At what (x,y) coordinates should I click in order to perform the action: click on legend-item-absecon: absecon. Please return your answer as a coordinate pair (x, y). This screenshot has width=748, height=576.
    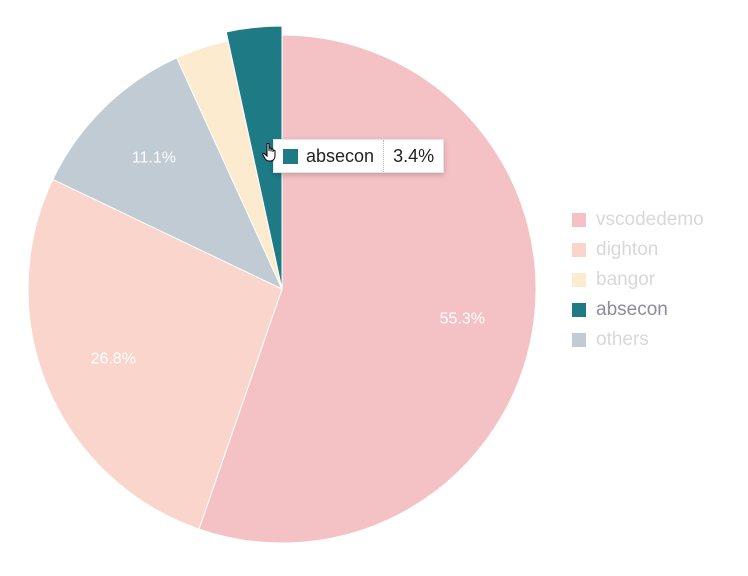
    Looking at the image, I should click on (638, 310).